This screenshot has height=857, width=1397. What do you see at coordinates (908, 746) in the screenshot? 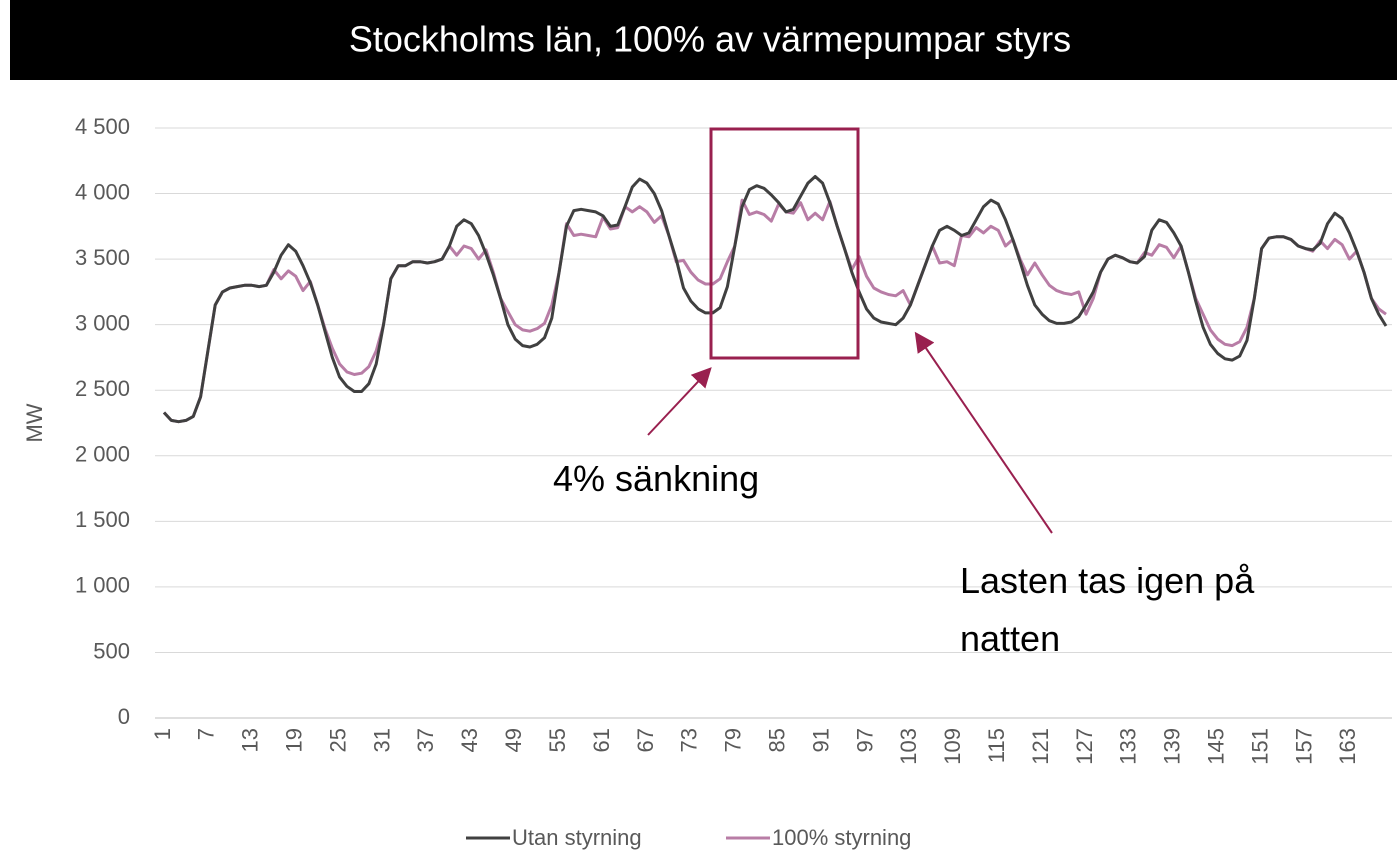
I see `x-tick-label: 103` at bounding box center [908, 746].